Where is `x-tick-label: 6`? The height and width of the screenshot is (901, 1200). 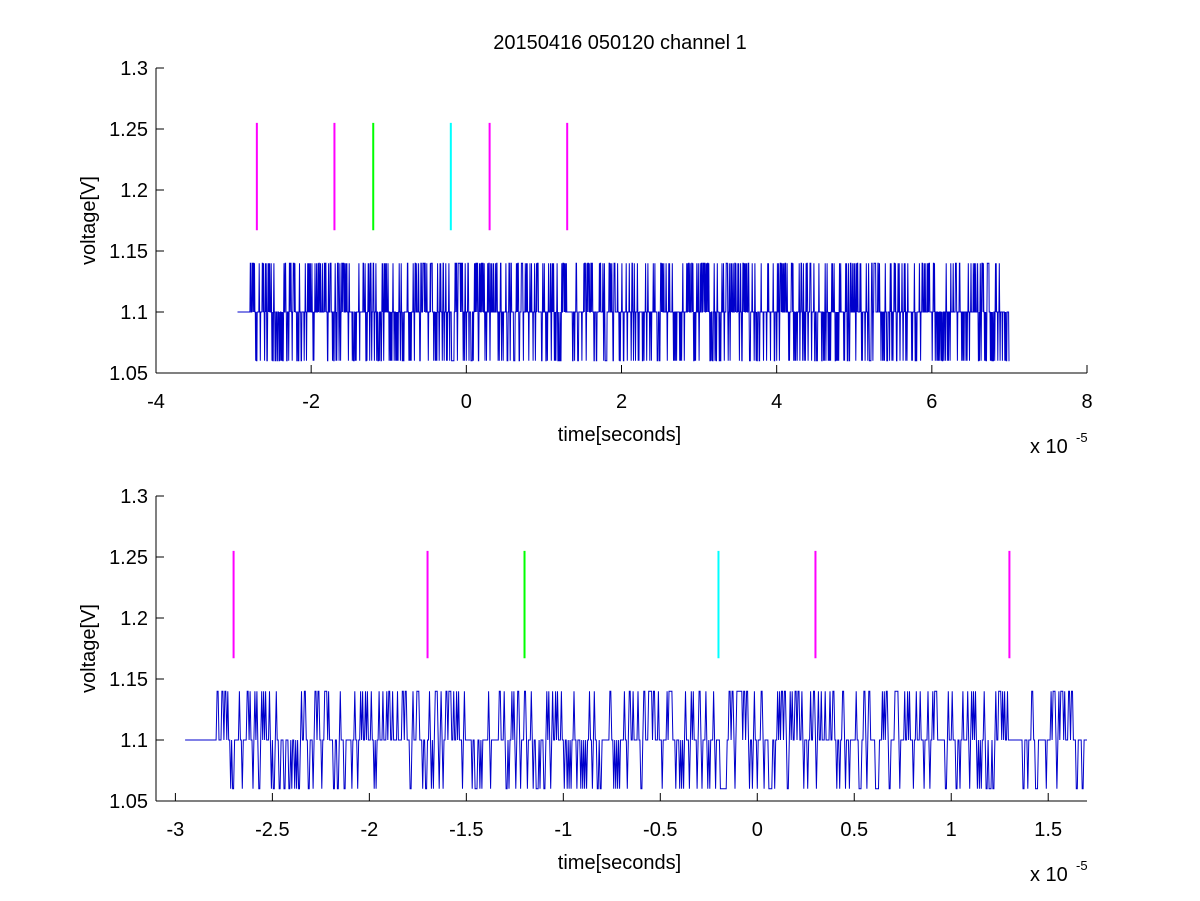
x-tick-label: 6 is located at coordinates (931, 402).